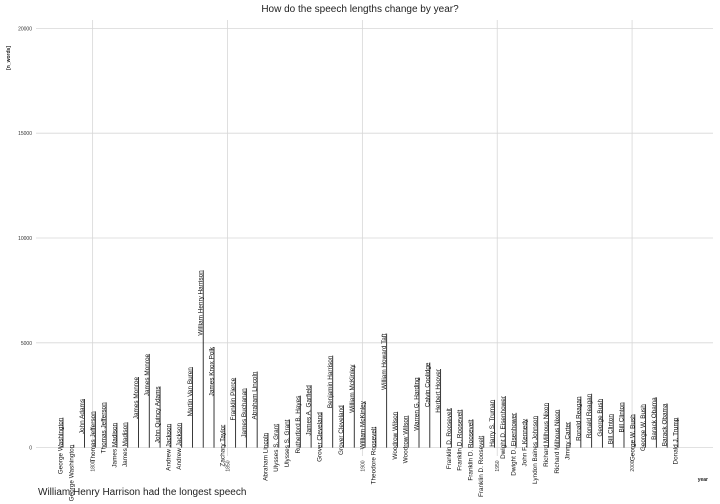 Image resolution: width=720 pixels, height=504 pixels. Describe the element at coordinates (212, 371) in the screenshot. I see `president-label: James Knox Polk` at that location.